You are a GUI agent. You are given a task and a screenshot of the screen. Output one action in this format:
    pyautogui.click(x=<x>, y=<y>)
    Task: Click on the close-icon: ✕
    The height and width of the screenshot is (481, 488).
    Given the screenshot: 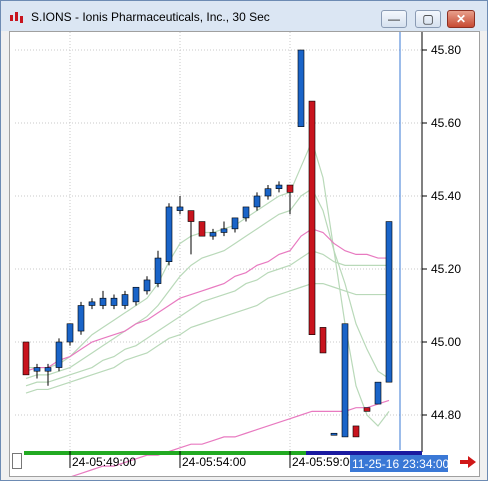 What is the action you would take?
    pyautogui.click(x=461, y=19)
    